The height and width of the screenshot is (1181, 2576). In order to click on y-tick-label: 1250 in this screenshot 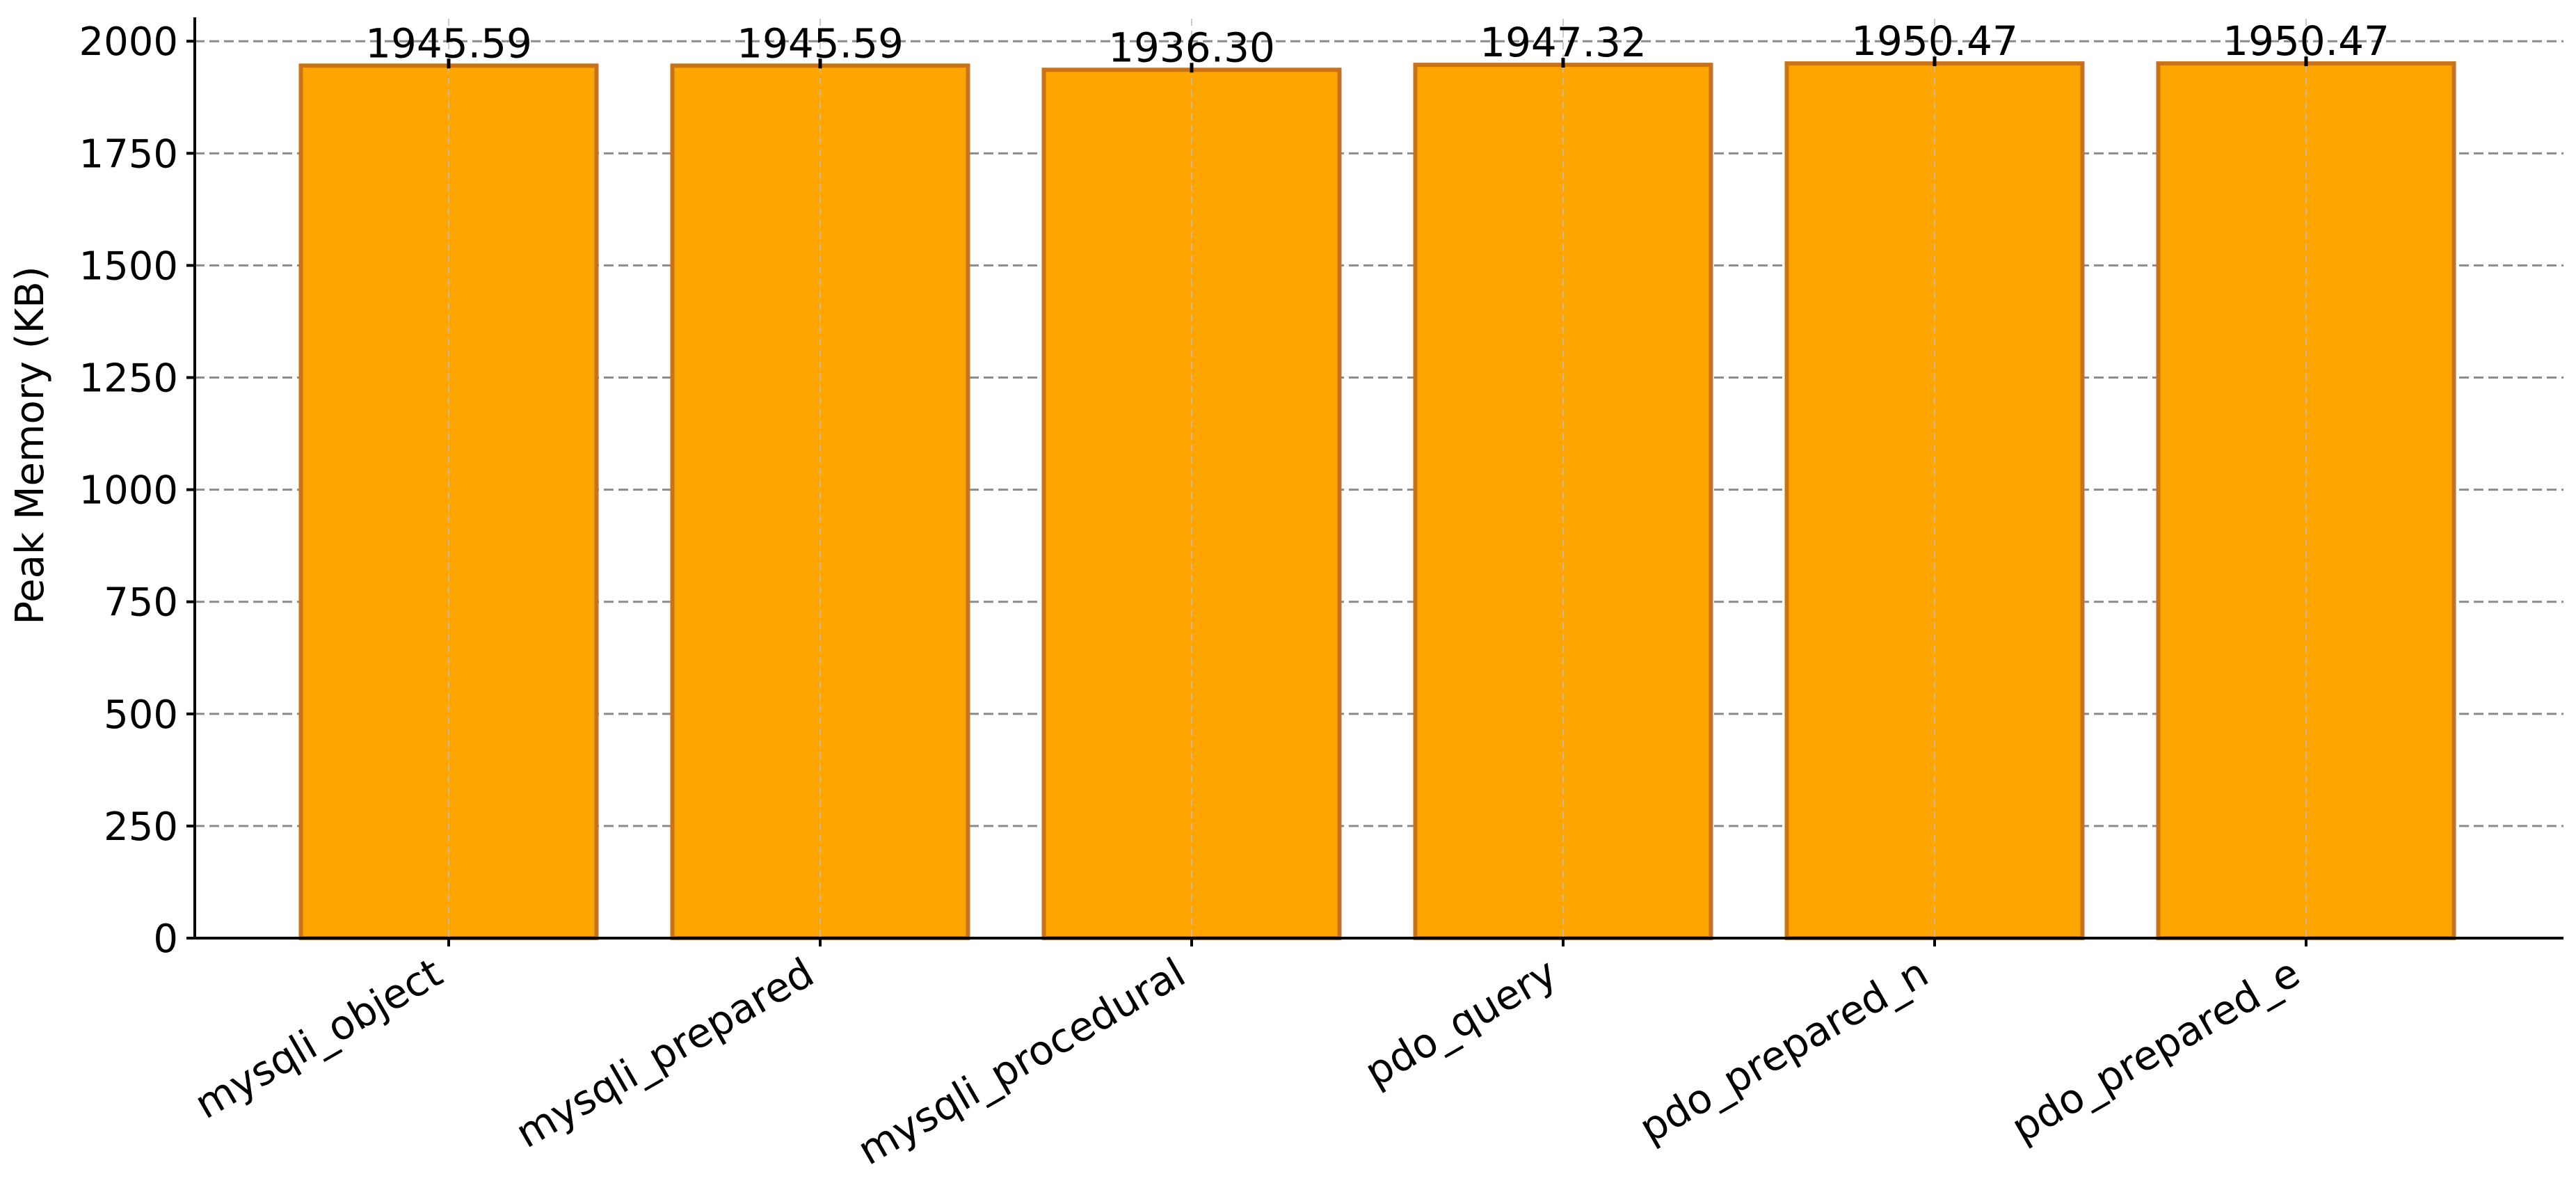, I will do `click(128, 379)`.